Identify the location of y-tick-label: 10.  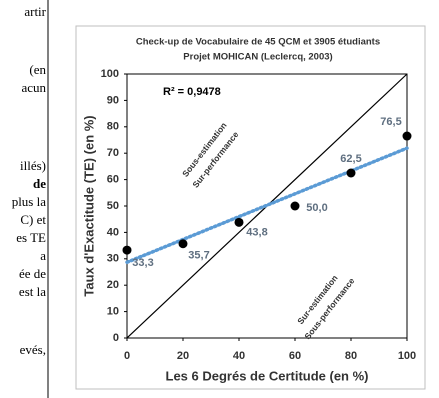
(113, 312).